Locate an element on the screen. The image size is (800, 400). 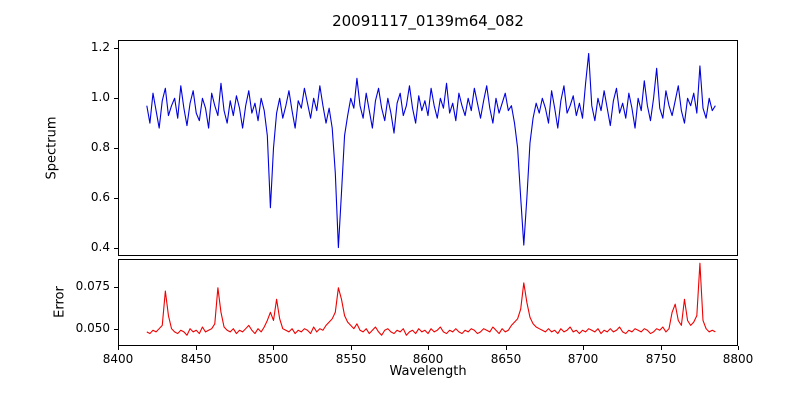
y-tick-label: 1.0 is located at coordinates (100, 97).